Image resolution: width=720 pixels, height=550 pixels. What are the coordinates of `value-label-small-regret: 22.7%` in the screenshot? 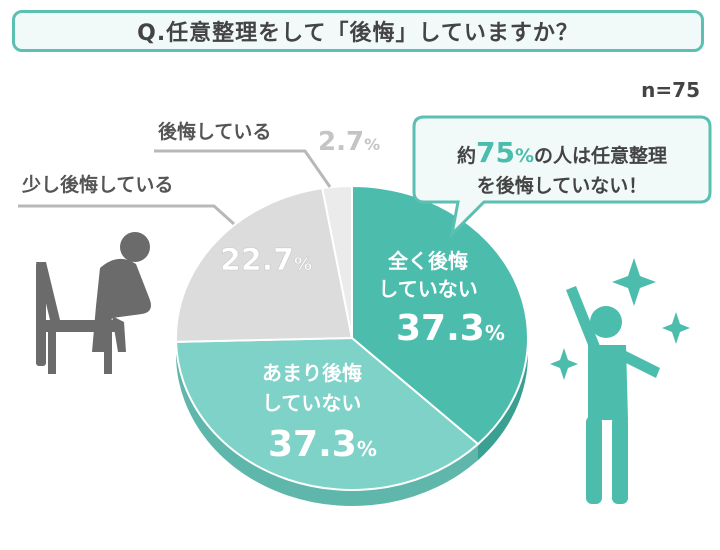 It's located at (266, 260).